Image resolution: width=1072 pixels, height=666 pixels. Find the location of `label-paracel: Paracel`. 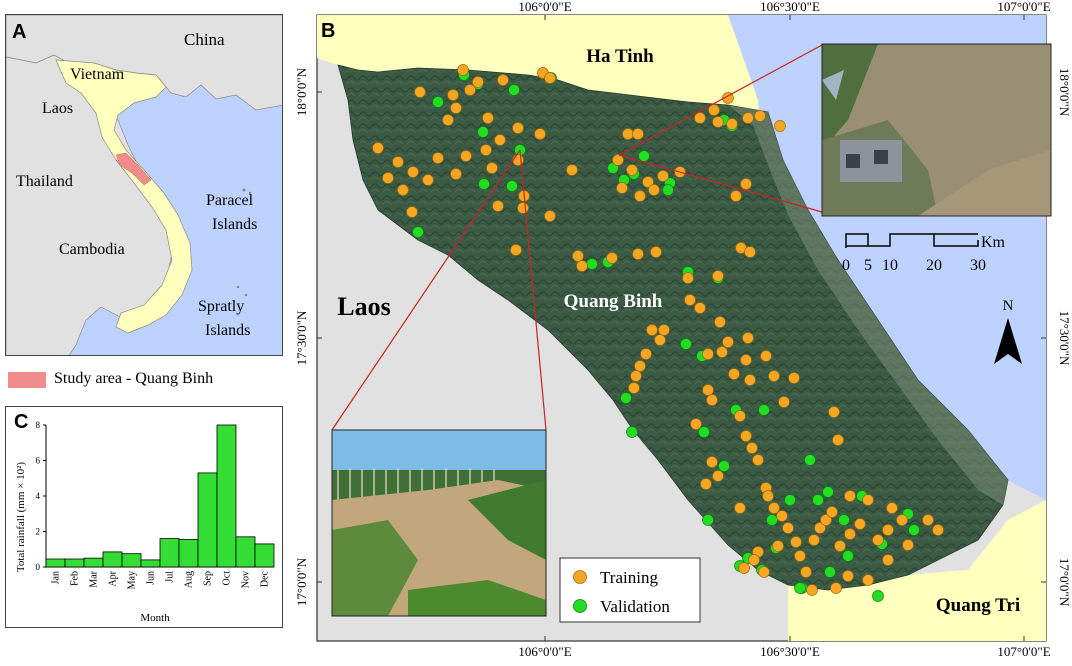

label-paracel: Paracel is located at coordinates (230, 200).